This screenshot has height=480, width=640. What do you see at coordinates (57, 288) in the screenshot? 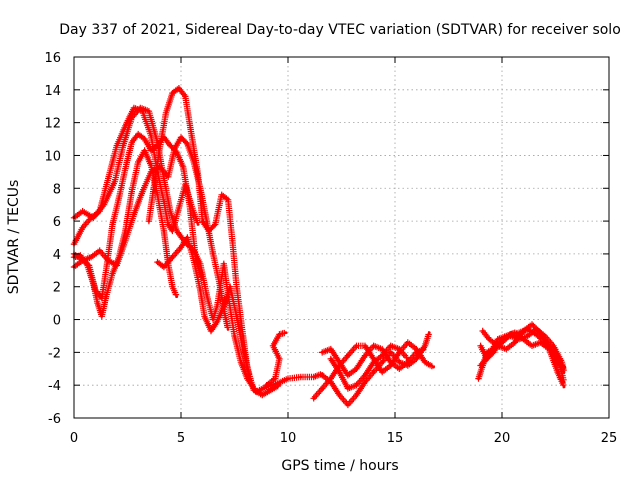
I see `y-tick-label: 2` at bounding box center [57, 288].